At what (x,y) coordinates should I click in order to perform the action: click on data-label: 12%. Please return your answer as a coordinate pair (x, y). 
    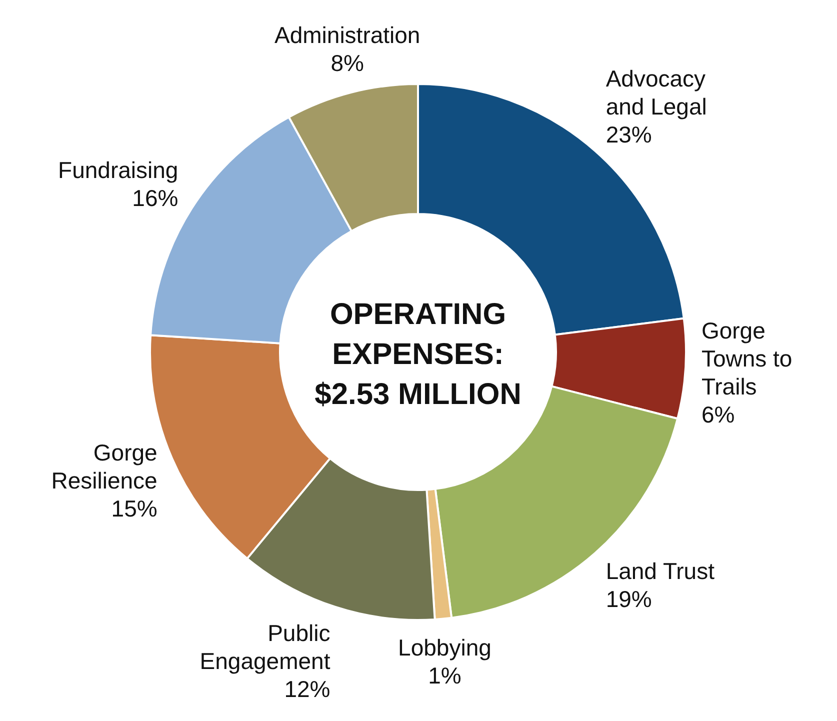
    Looking at the image, I should click on (307, 689).